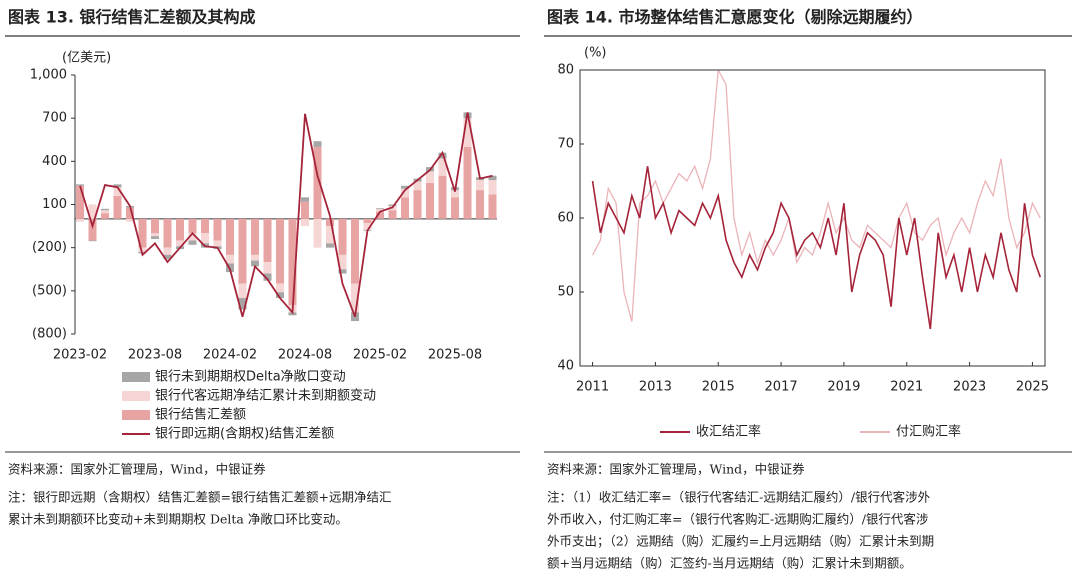 Image resolution: width=1080 pixels, height=579 pixels. I want to click on y-axis-label: (亿美元), so click(86, 58).